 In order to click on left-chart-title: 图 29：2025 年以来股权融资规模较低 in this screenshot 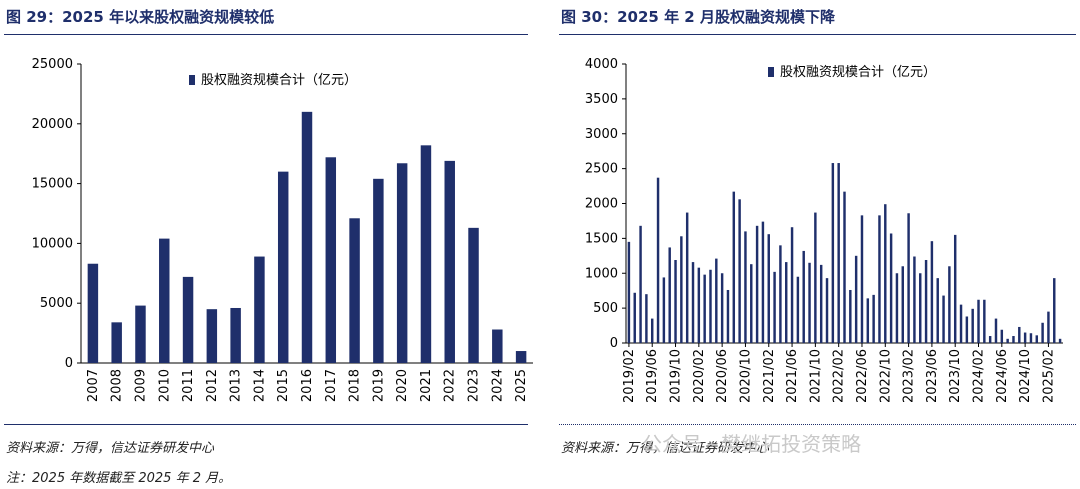, I will do `click(140, 17)`.